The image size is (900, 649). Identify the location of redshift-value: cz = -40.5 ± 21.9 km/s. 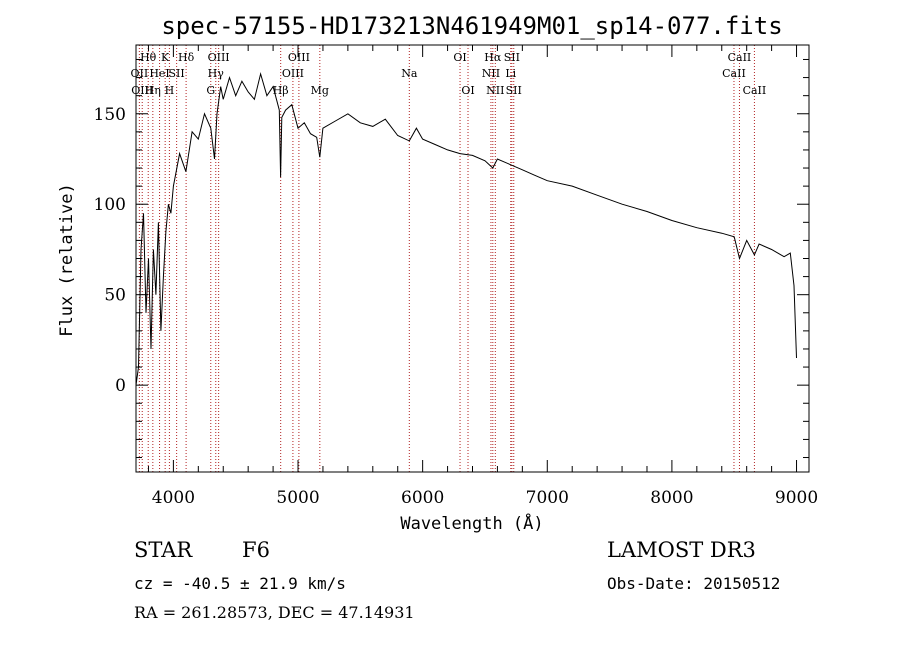
(240, 583).